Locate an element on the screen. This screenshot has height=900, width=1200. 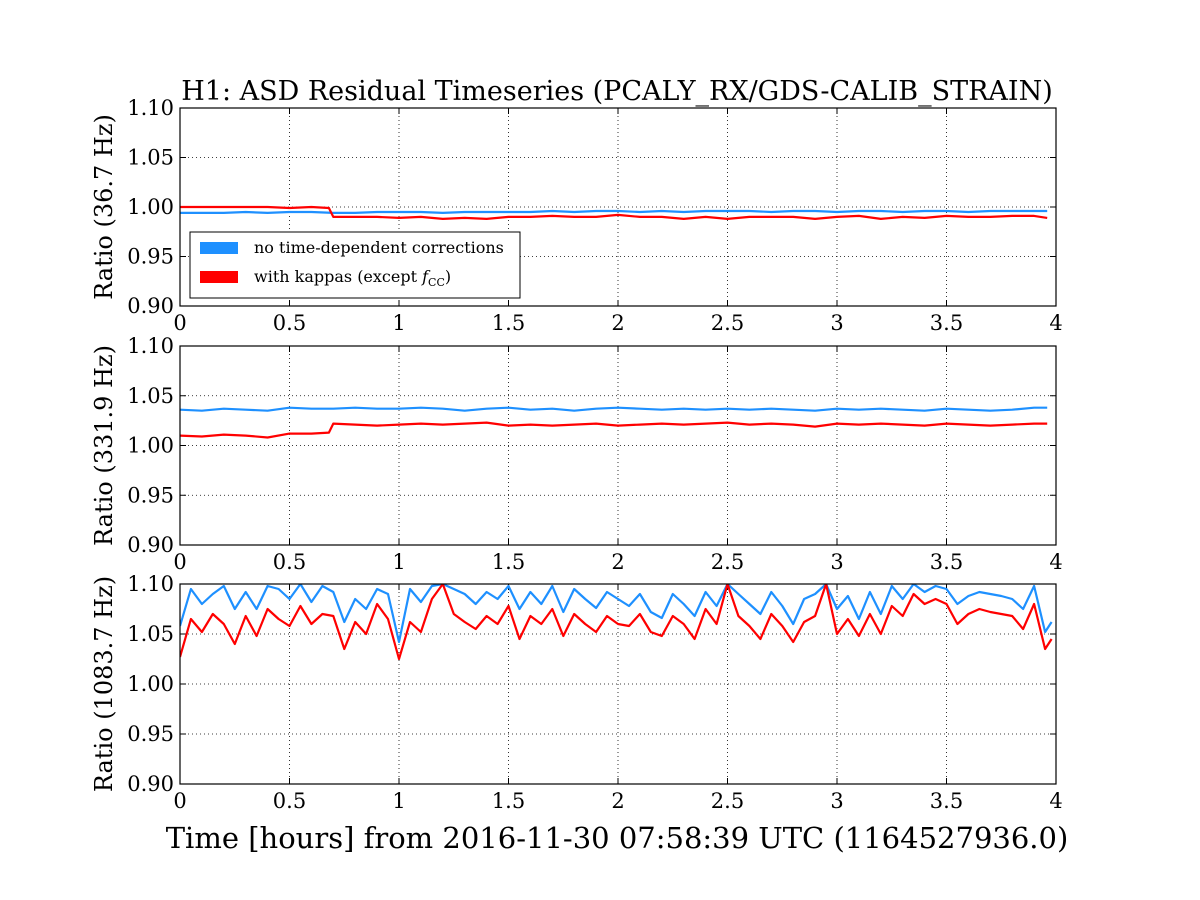
y-axis-label: Ratio (1083.7 Hz) is located at coordinates (104, 684).